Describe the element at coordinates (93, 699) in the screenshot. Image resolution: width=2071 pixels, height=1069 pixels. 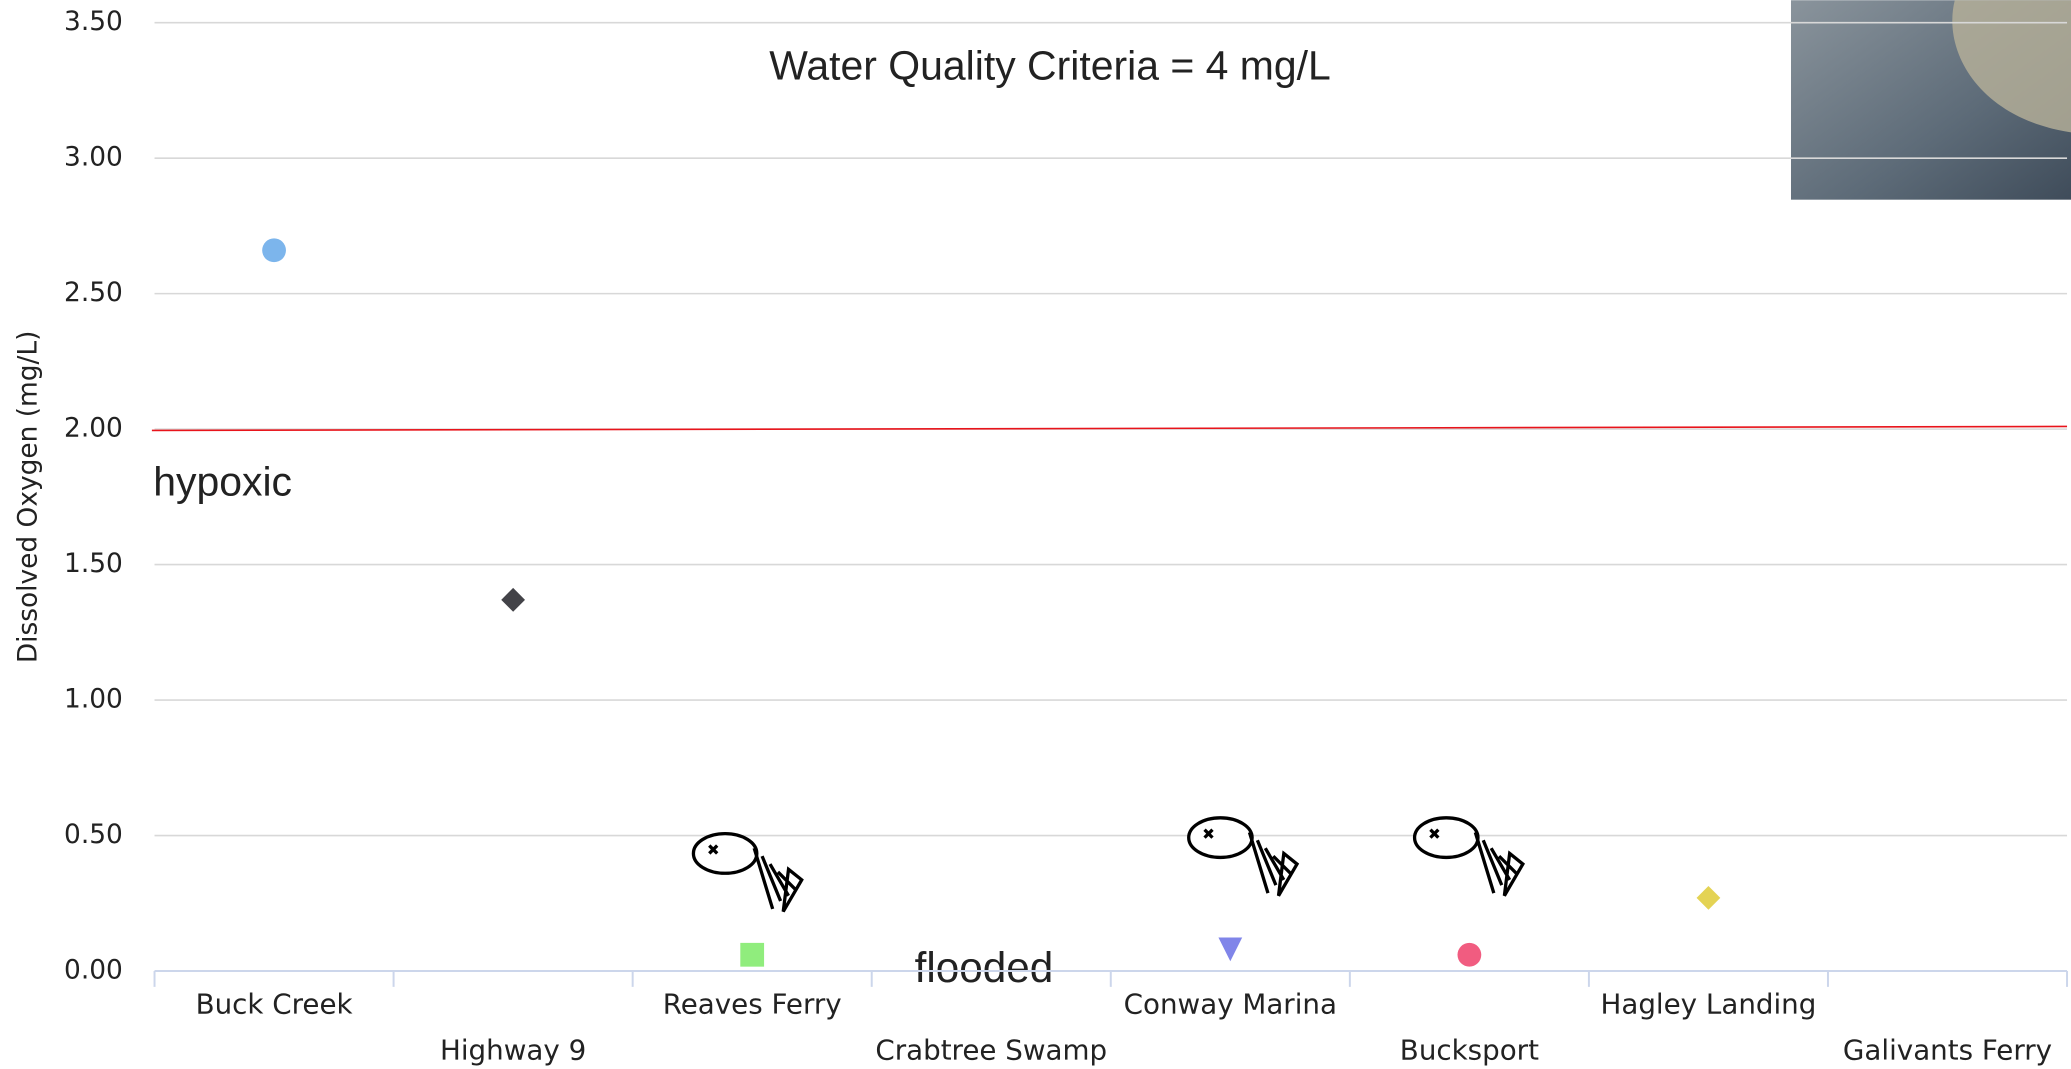
I see `y-tick-label: 1.00` at that location.